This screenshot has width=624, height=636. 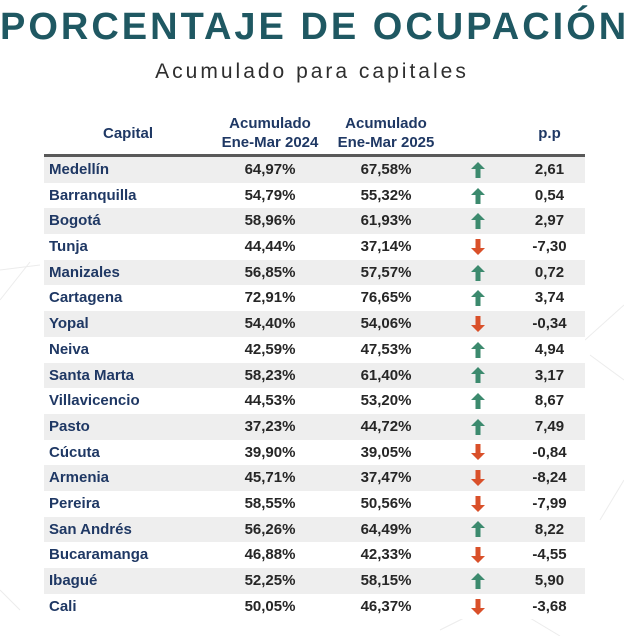 I want to click on value-2024: 45,71%, so click(x=270, y=478).